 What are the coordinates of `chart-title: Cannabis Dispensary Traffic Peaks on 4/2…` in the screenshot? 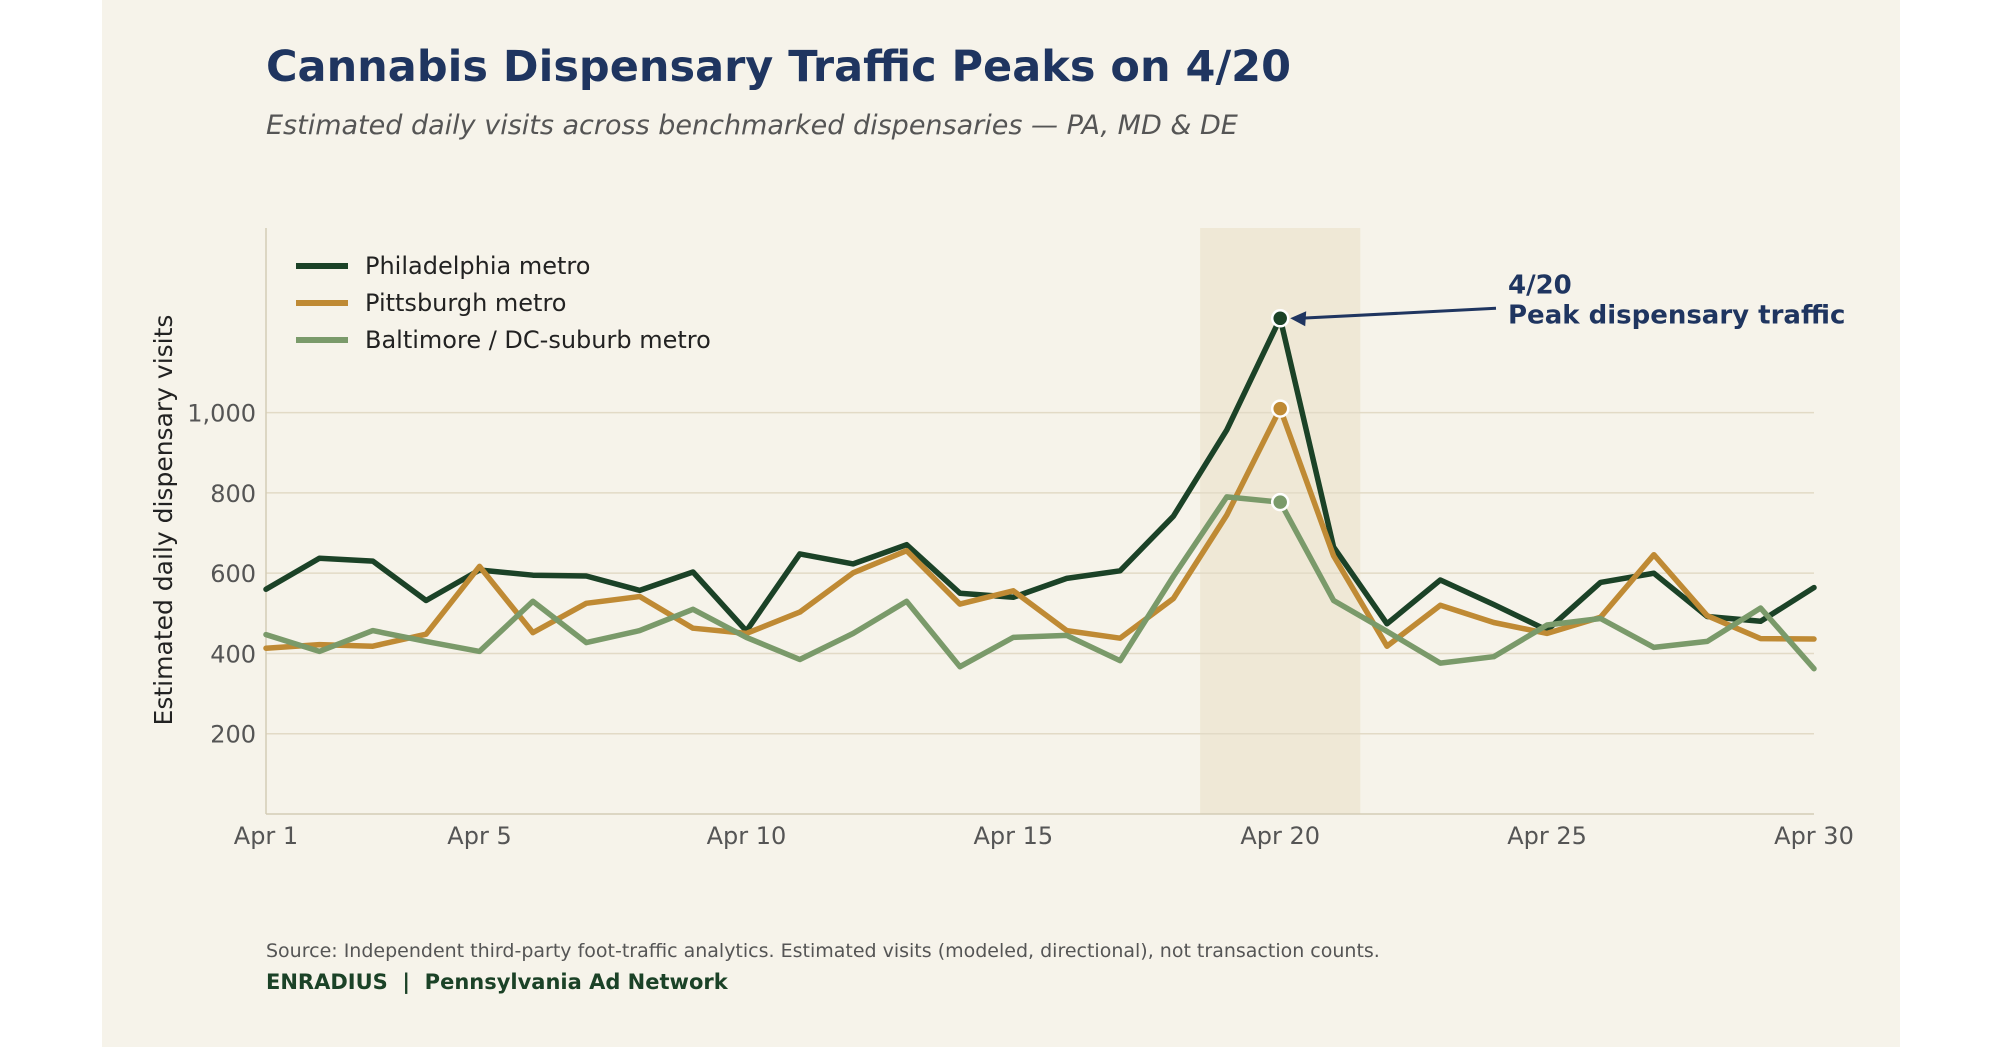 It's located at (778, 67).